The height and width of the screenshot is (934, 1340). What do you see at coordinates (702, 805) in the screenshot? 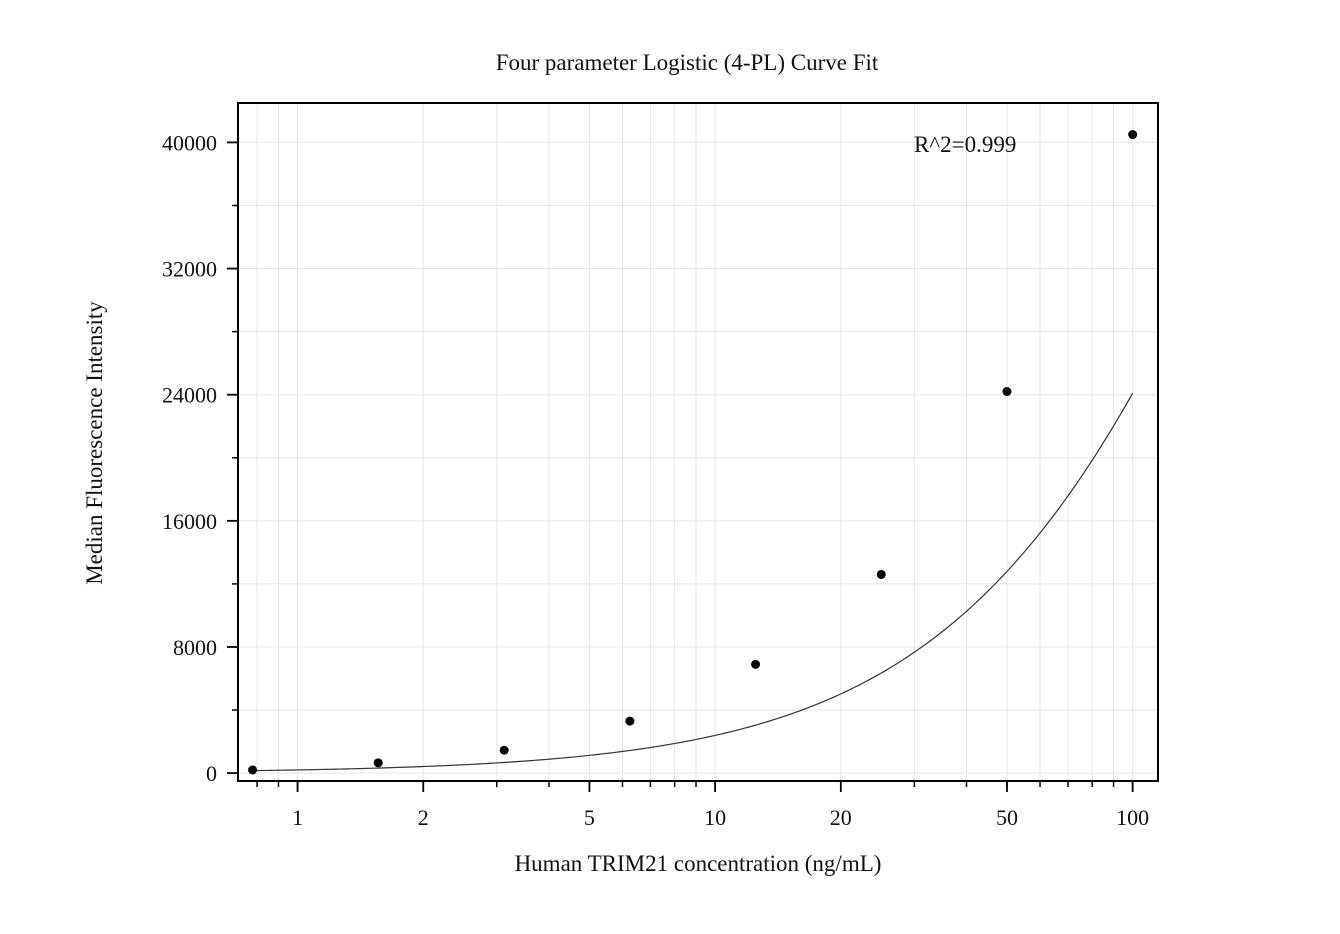
I see `x-axis-ticks: 1 2 5 10 20 50 100` at bounding box center [702, 805].